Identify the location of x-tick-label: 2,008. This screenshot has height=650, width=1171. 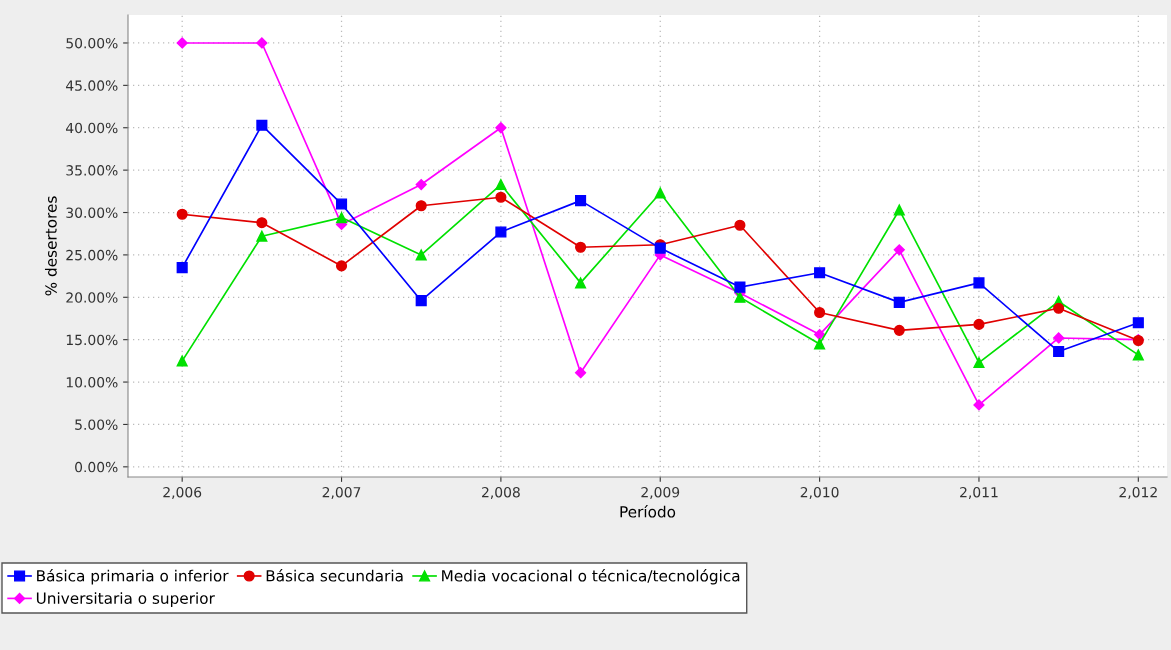
(501, 492).